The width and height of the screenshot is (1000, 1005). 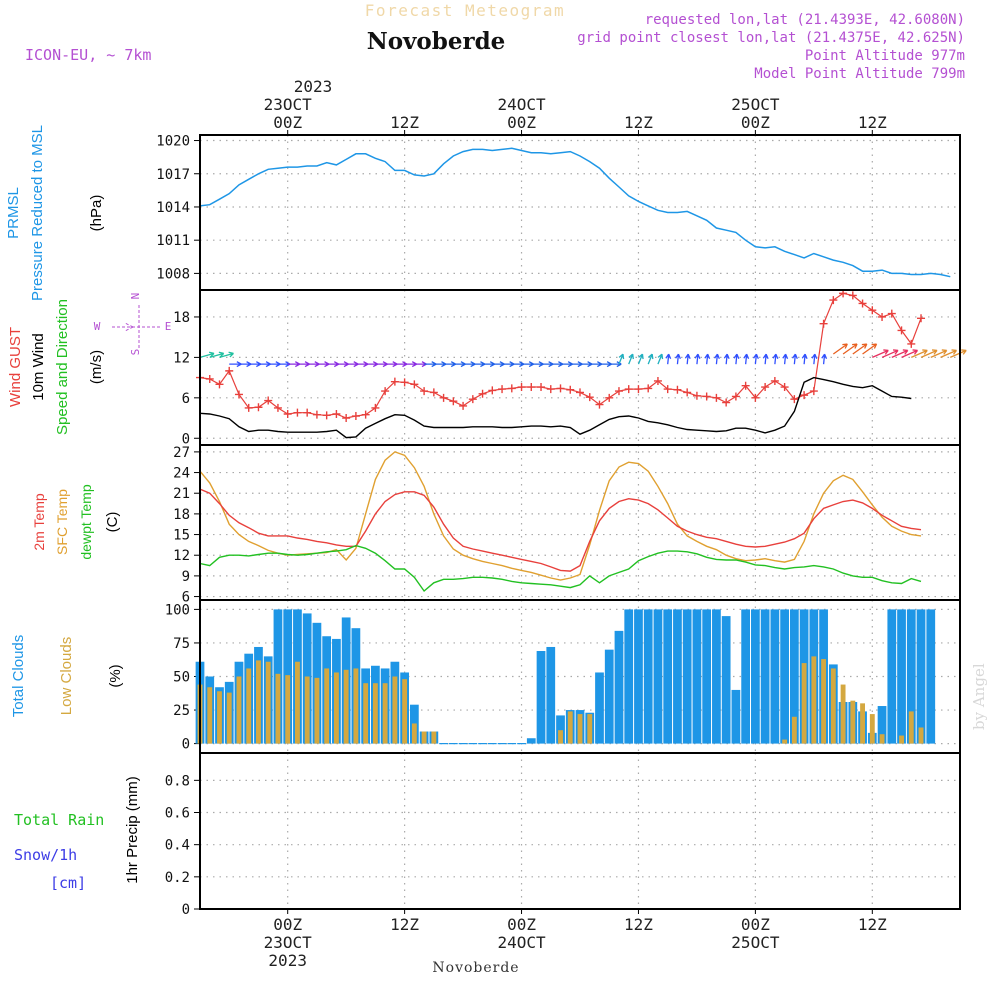 I want to click on precip-ytick-label: 0.2, so click(x=177, y=878).